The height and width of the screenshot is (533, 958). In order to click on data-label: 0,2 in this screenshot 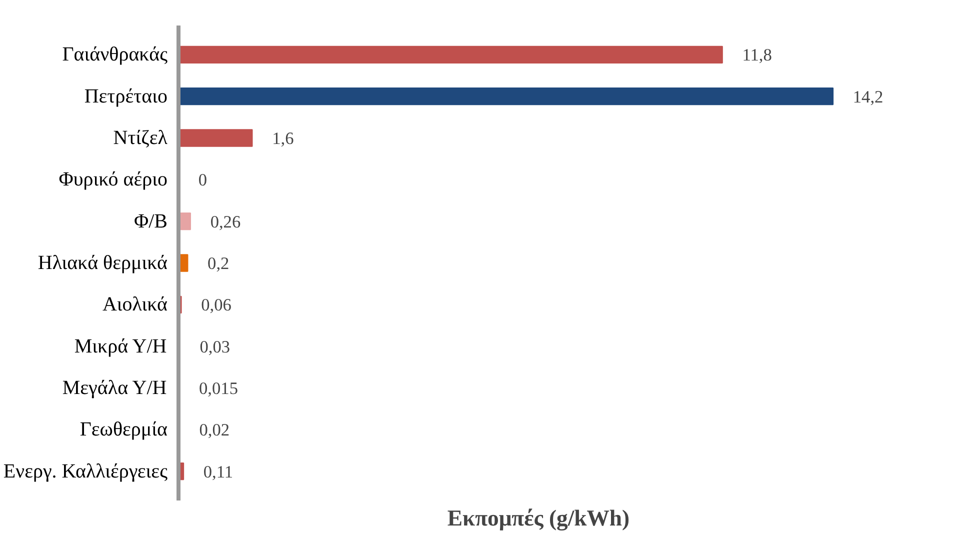, I will do `click(219, 263)`.